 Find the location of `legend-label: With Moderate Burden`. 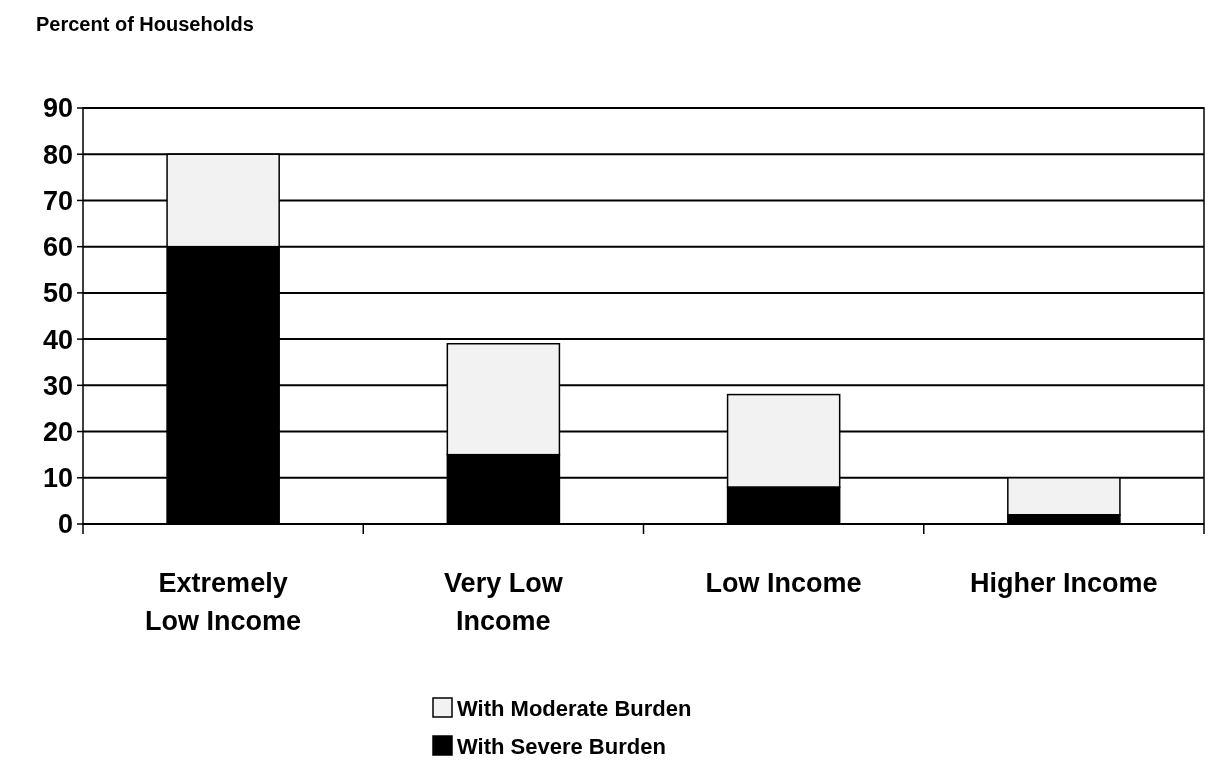

legend-label: With Moderate Burden is located at coordinates (574, 708).